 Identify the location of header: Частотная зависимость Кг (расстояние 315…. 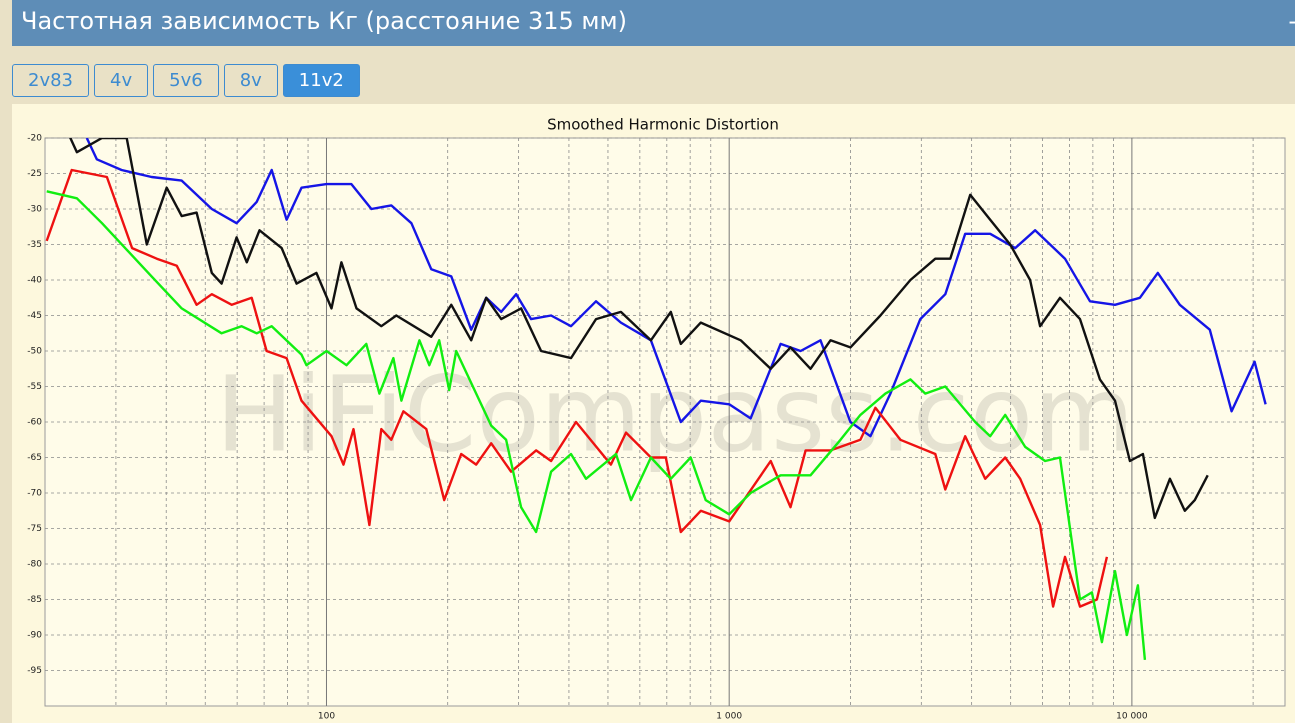
(653, 23).